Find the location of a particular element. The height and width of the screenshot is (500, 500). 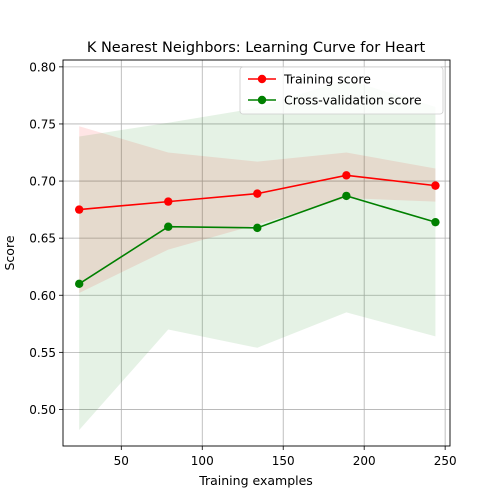

x-axis-label: Training examples is located at coordinates (255, 480).